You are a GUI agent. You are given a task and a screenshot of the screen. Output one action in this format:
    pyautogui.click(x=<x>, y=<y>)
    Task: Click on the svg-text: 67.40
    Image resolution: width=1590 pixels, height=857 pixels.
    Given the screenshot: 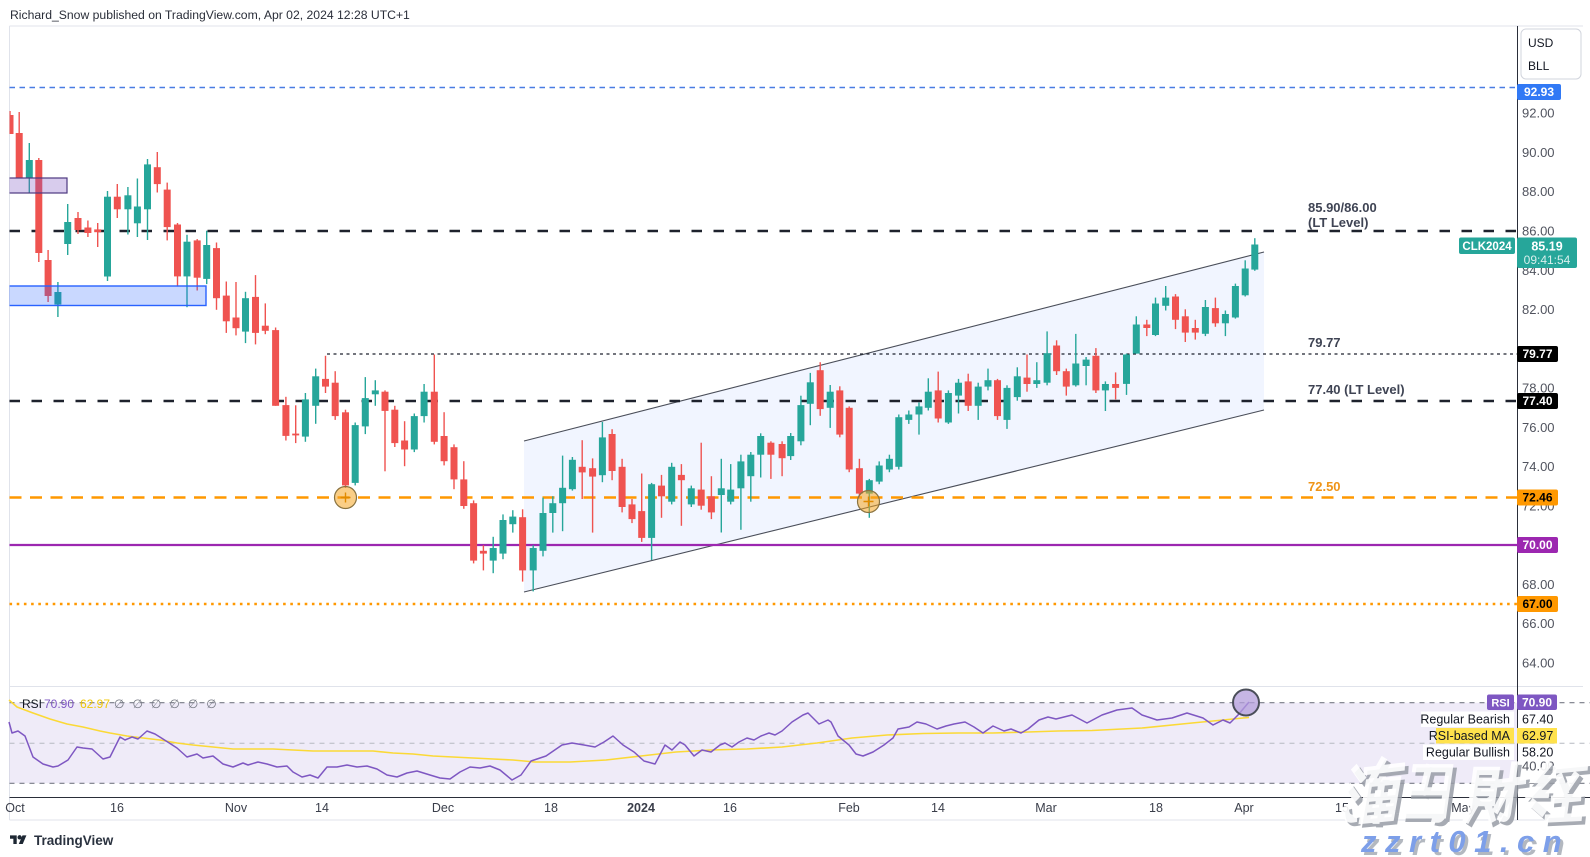 What is the action you would take?
    pyautogui.click(x=1537, y=720)
    